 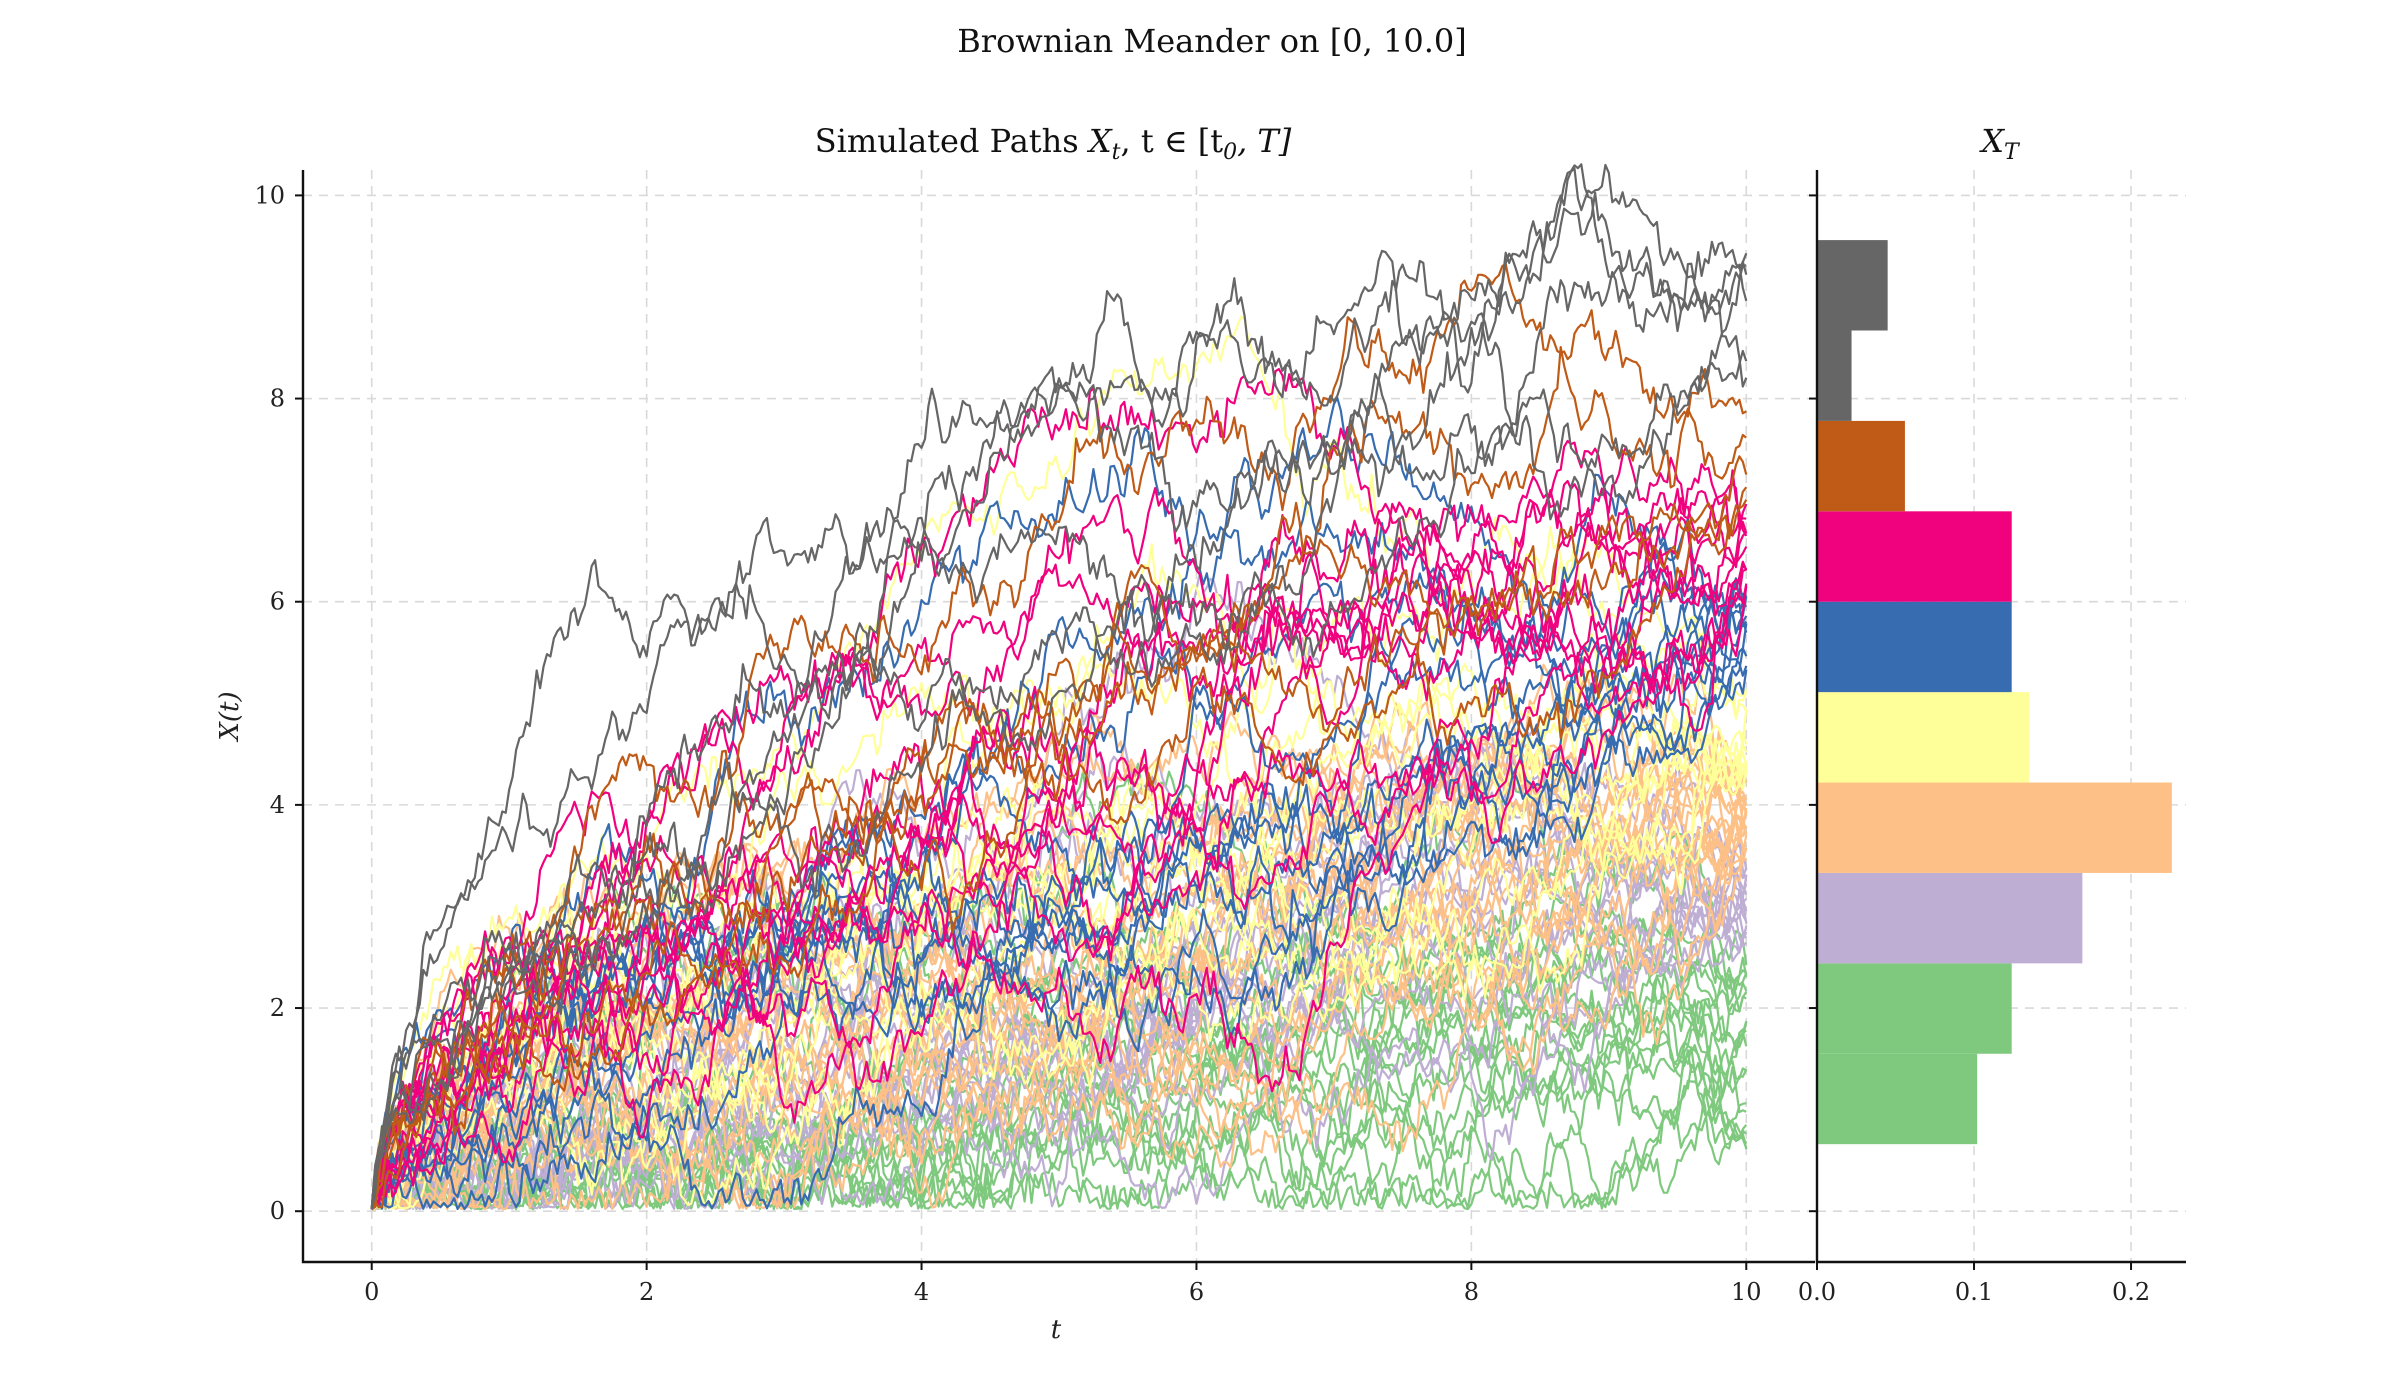 I want to click on histogram-xtick-label: 0.1, so click(x=1974, y=1292).